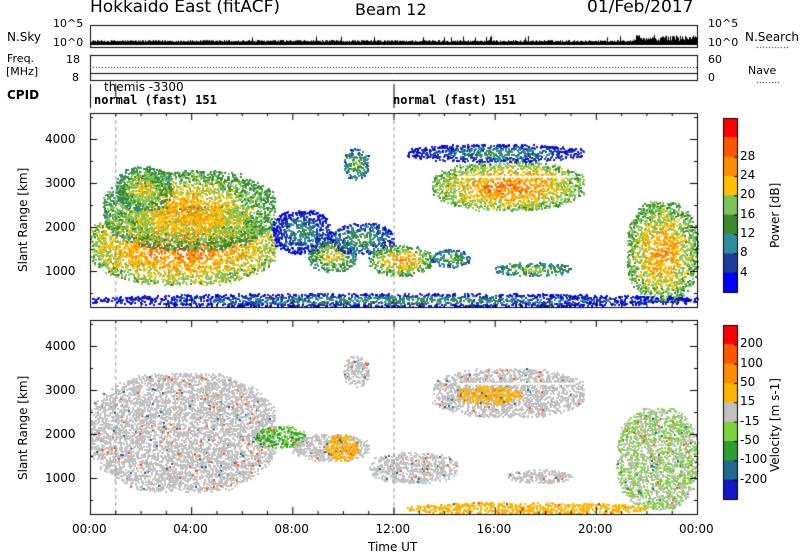 This screenshot has height=554, width=800. Describe the element at coordinates (762, 70) in the screenshot. I see `nave-label: Nave` at that location.